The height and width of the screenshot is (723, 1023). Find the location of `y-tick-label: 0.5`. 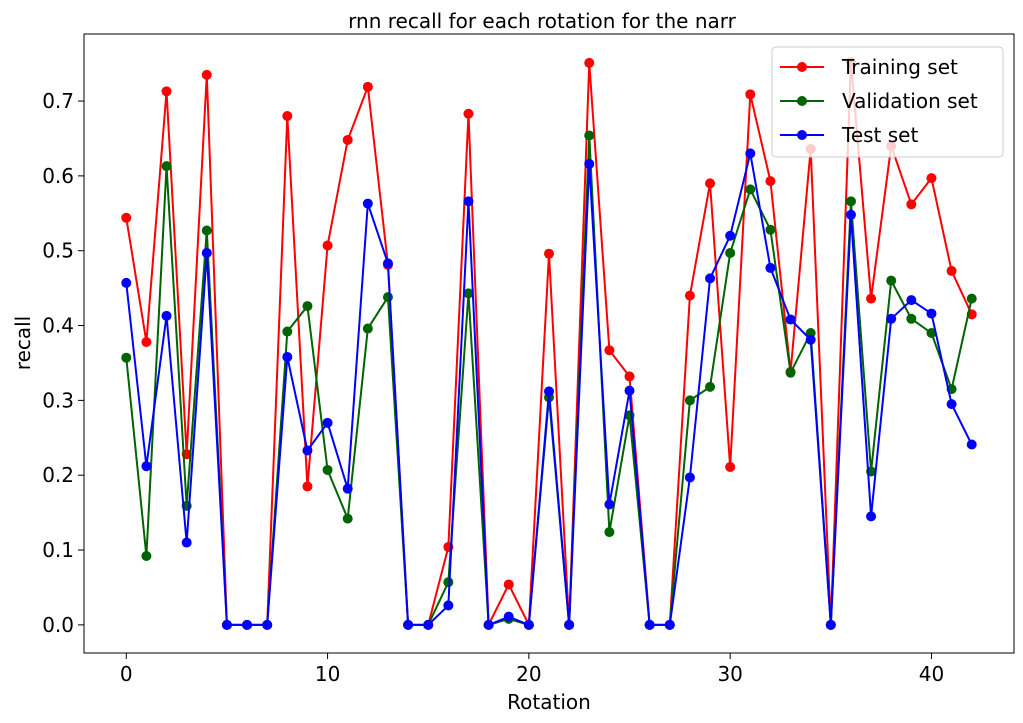

y-tick-label: 0.5 is located at coordinates (58, 251).